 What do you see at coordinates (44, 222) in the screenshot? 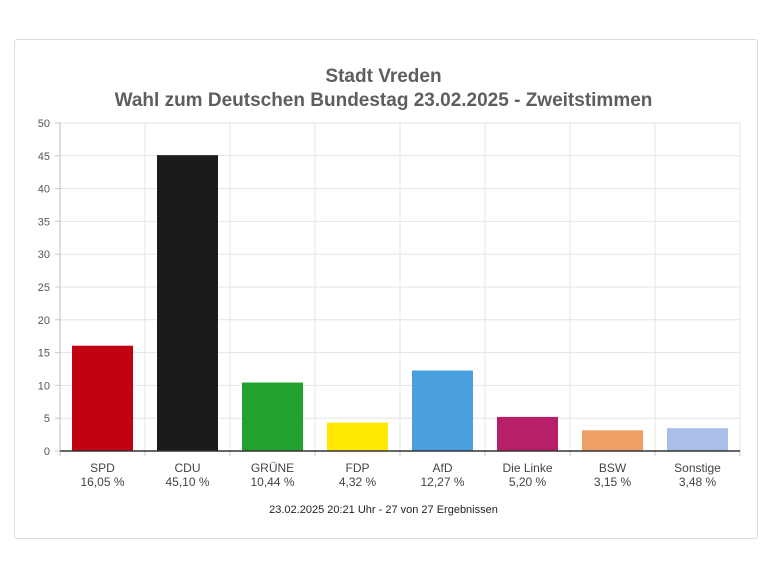
I see `y-tick-label: 35` at bounding box center [44, 222].